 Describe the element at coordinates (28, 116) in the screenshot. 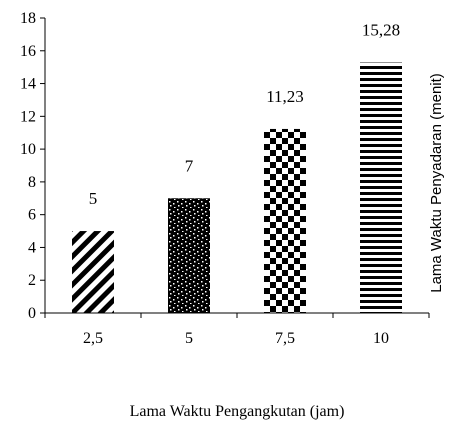

I see `y-tick-label: 12` at that location.